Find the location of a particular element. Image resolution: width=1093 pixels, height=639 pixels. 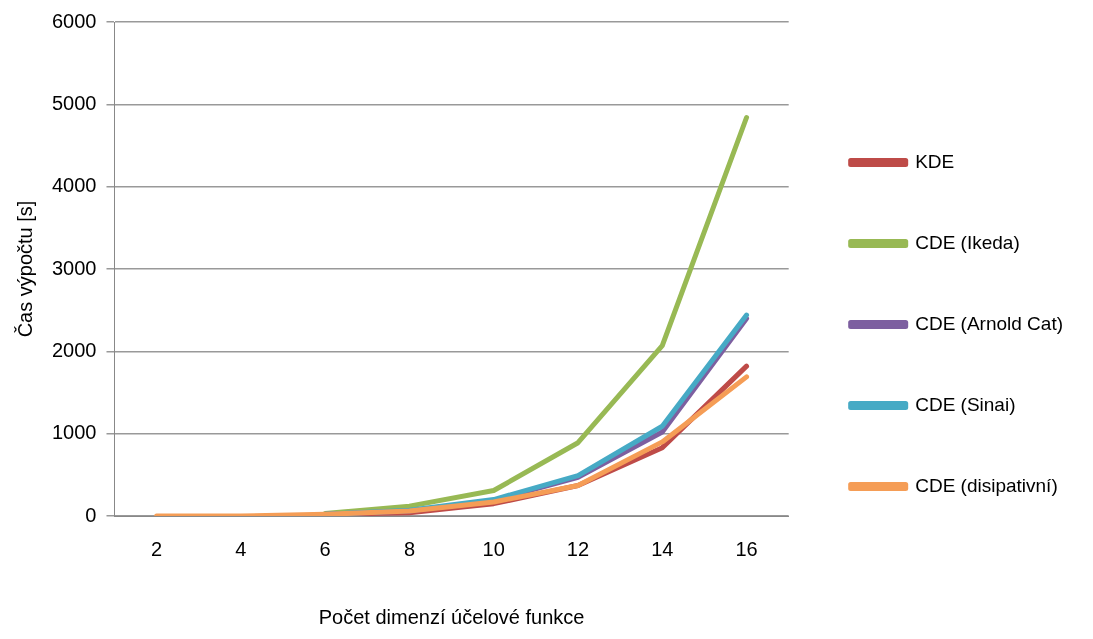

y-tick-label: 0 is located at coordinates (91, 514).